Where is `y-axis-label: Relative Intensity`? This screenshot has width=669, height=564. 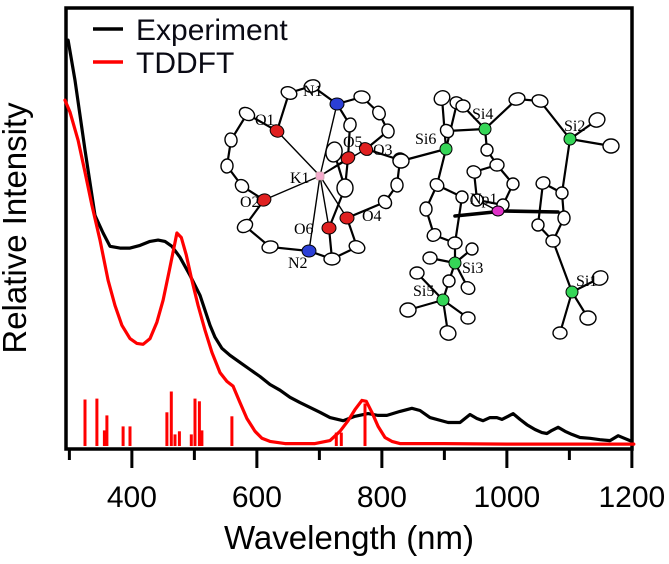
y-axis-label: Relative Intensity is located at coordinates (16, 228).